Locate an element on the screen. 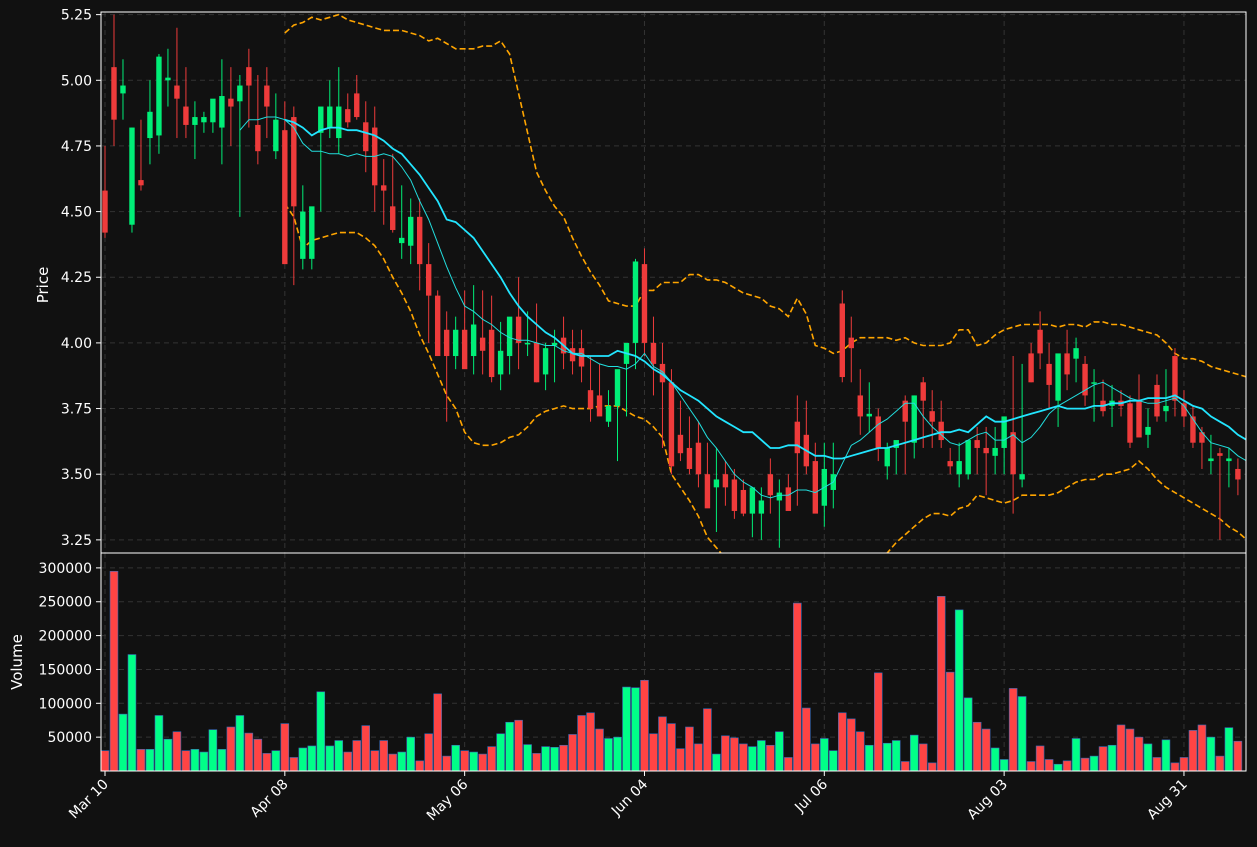  price-tick-label: 3.50 is located at coordinates (76, 475).